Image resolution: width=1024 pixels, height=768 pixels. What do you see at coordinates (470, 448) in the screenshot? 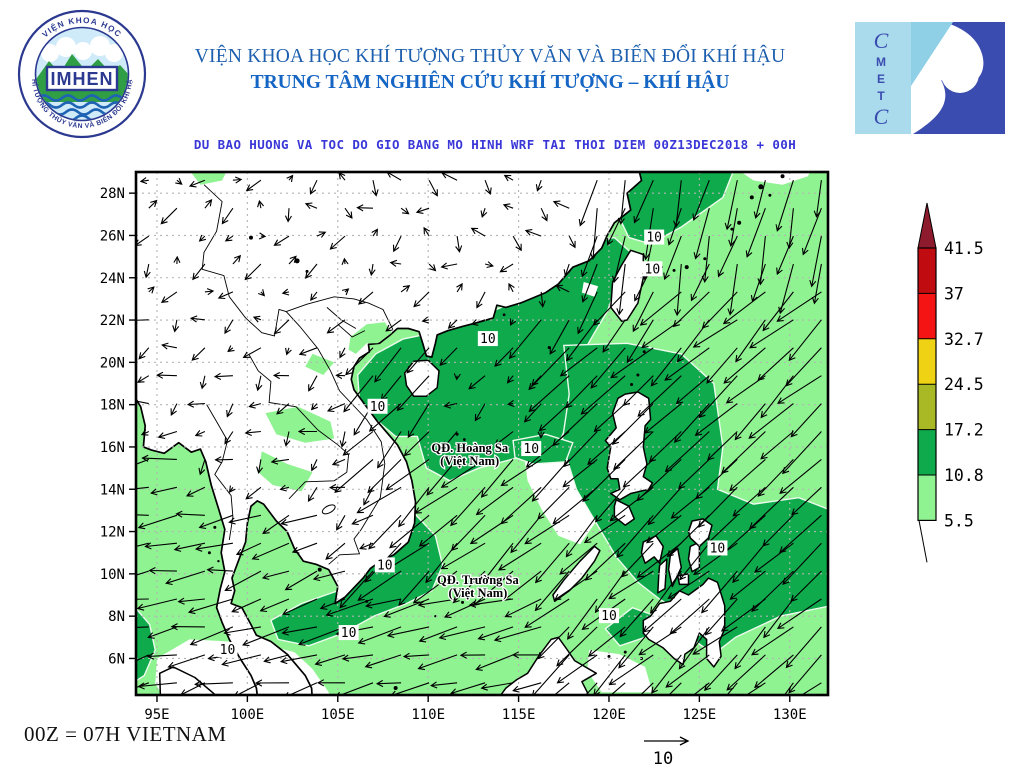
I see `island-label-hoang-sa: QĐ. Hoàng Sa` at bounding box center [470, 448].